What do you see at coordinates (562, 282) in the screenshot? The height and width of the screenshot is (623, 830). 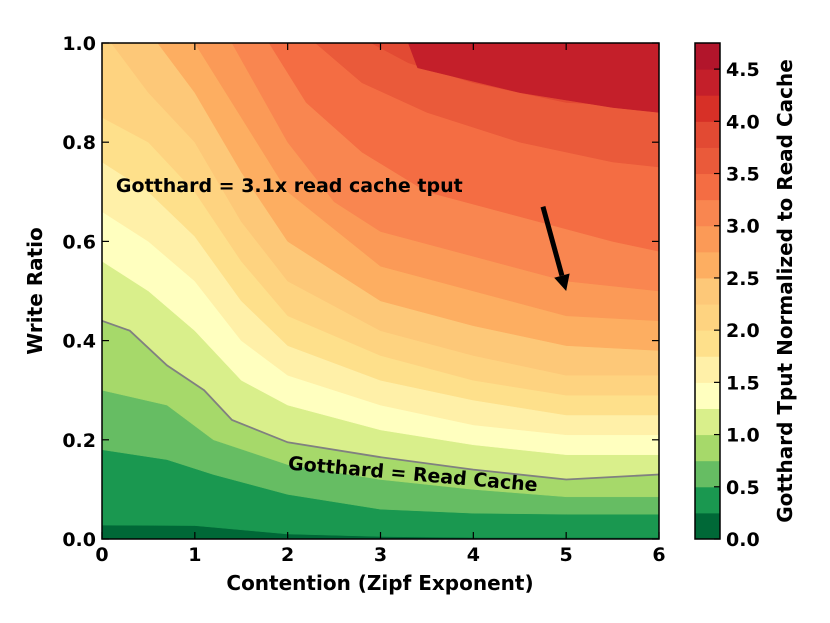 I see `arrow-head` at bounding box center [562, 282].